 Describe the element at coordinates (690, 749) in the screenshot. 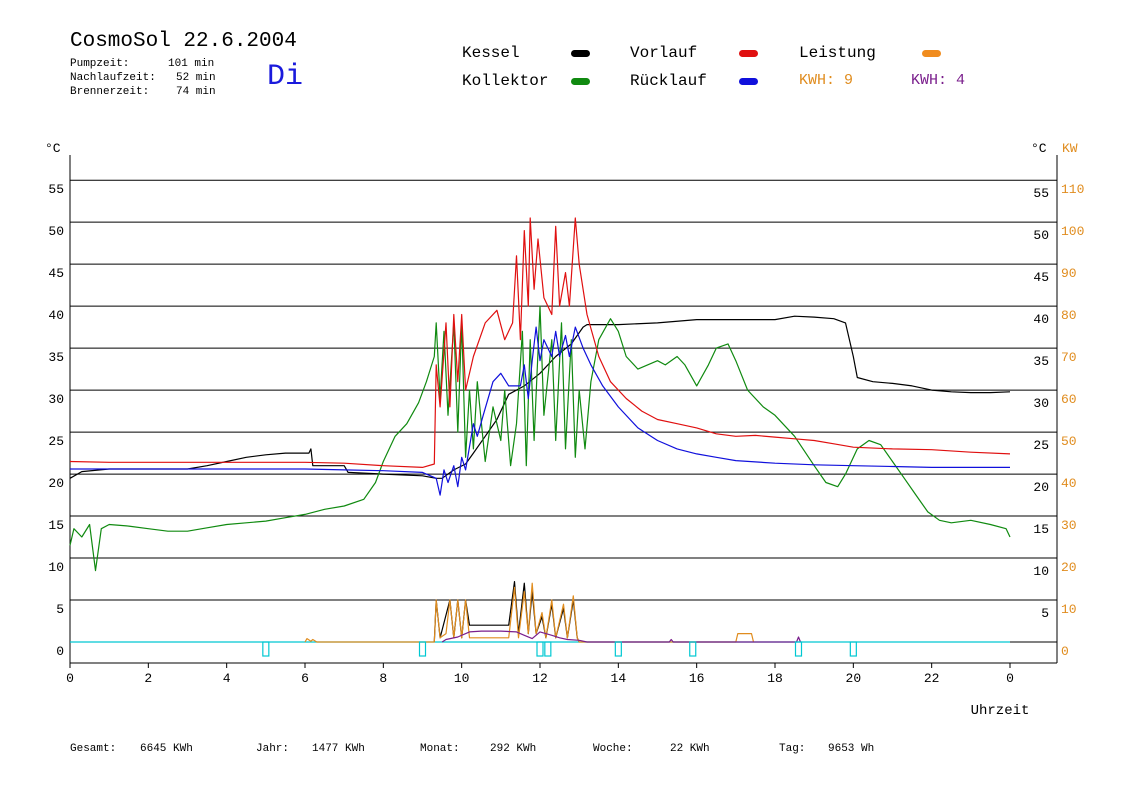

I see `week-energy-value: 22 KWh` at that location.